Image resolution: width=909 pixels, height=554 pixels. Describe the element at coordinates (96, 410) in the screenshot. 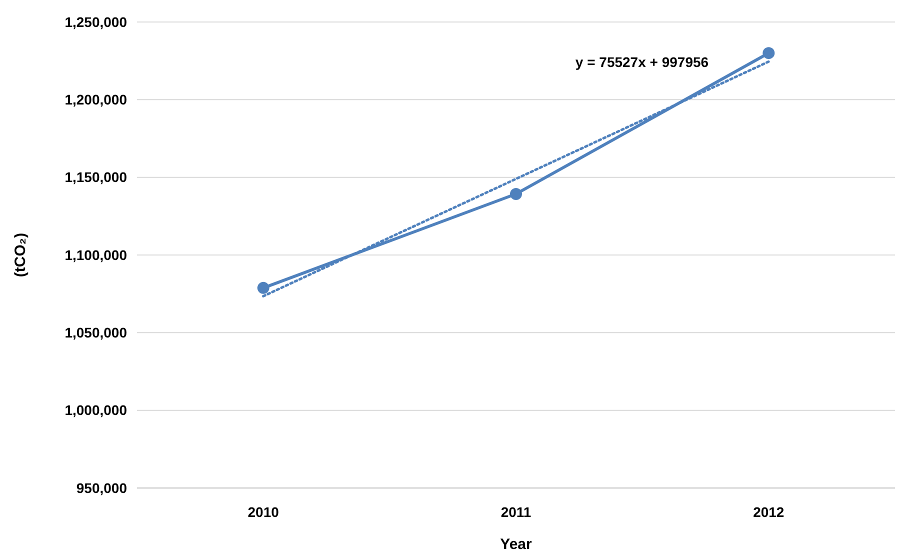

I see `y-tick-label: 1,000,000` at that location.